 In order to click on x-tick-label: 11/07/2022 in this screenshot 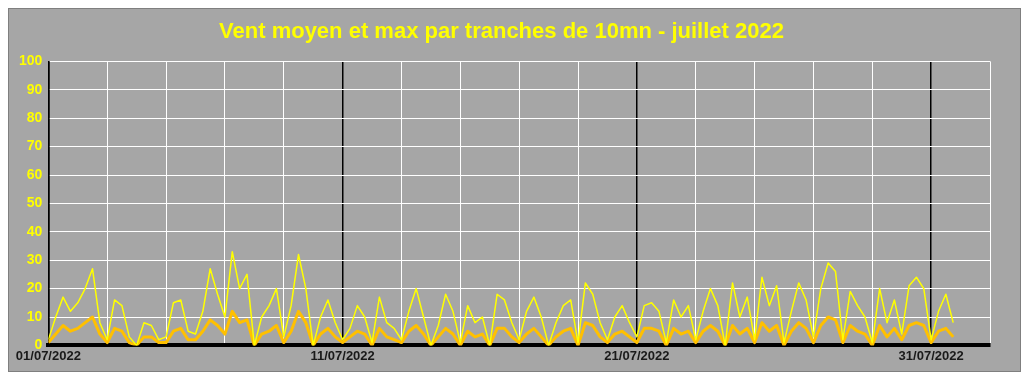, I will do `click(342, 355)`.